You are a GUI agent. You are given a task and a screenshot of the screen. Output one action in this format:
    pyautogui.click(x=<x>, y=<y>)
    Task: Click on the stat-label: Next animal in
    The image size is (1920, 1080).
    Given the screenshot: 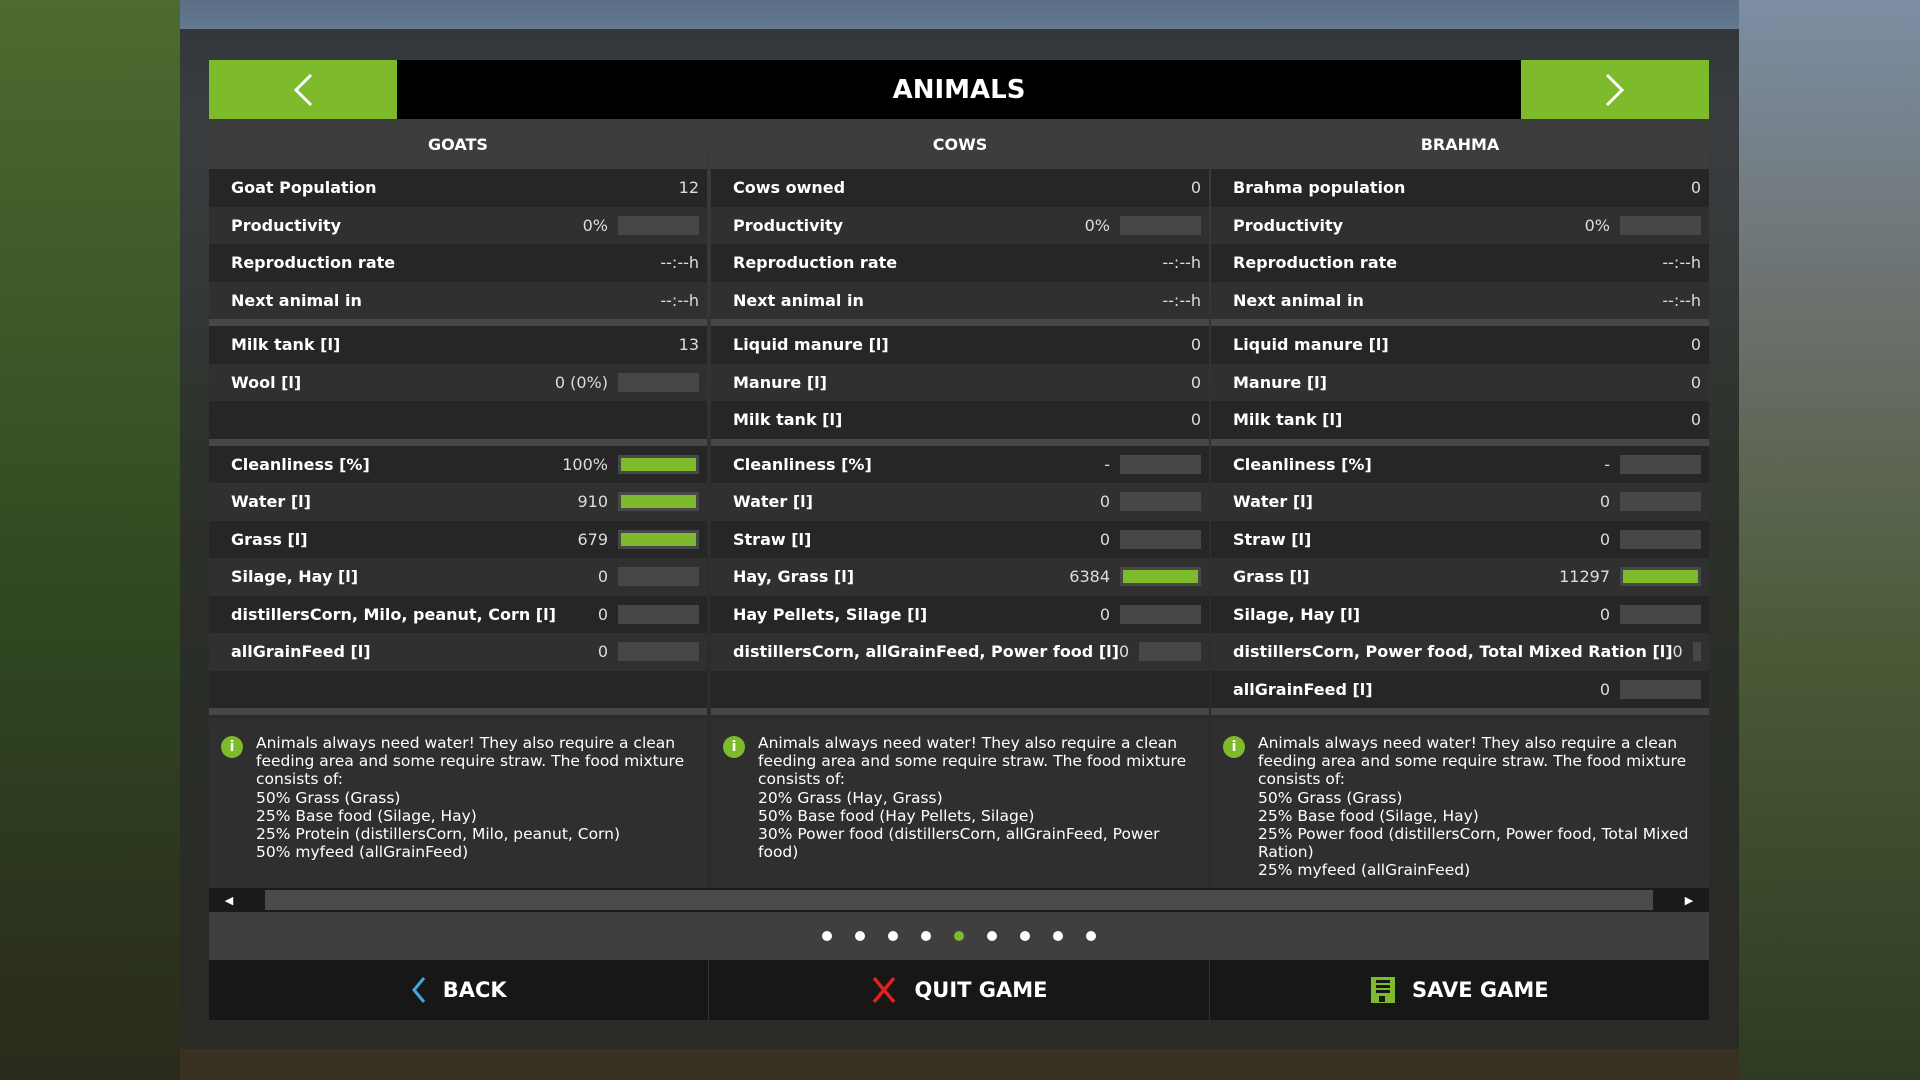 What is the action you would take?
    pyautogui.click(x=1298, y=300)
    